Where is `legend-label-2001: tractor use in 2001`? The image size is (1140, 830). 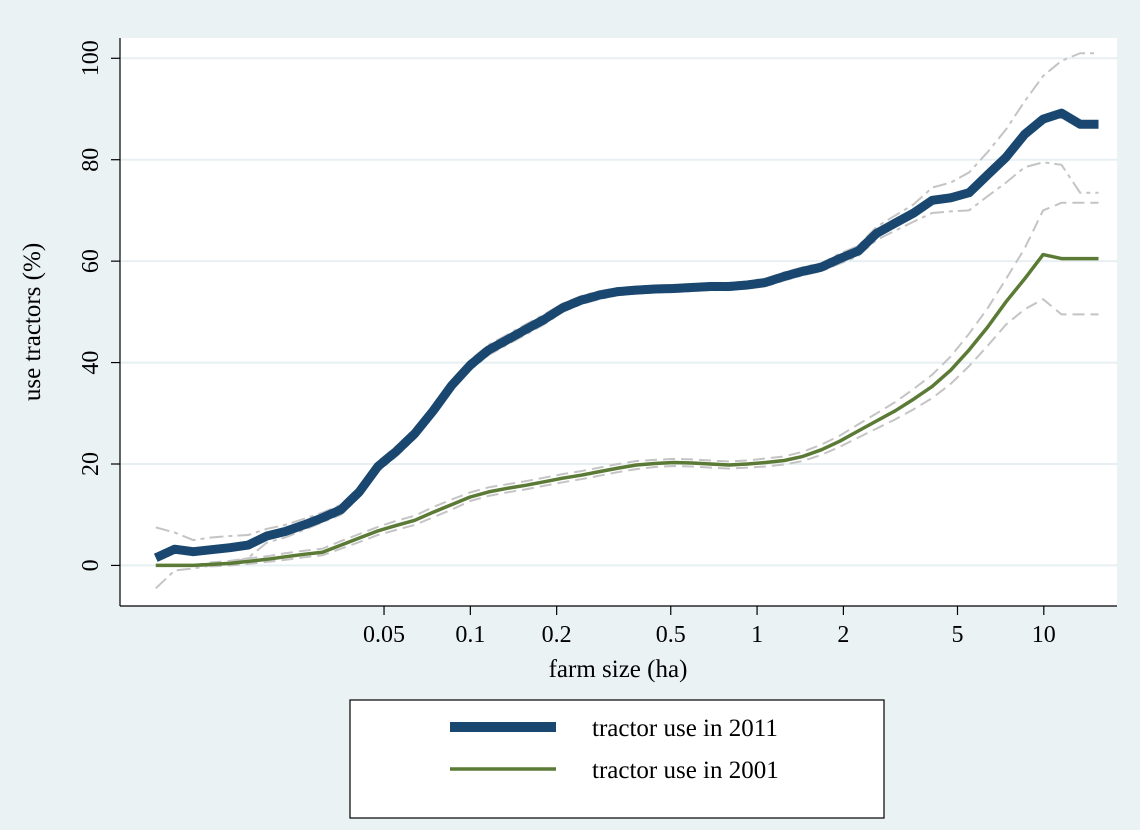
legend-label-2001: tractor use in 2001 is located at coordinates (685, 770).